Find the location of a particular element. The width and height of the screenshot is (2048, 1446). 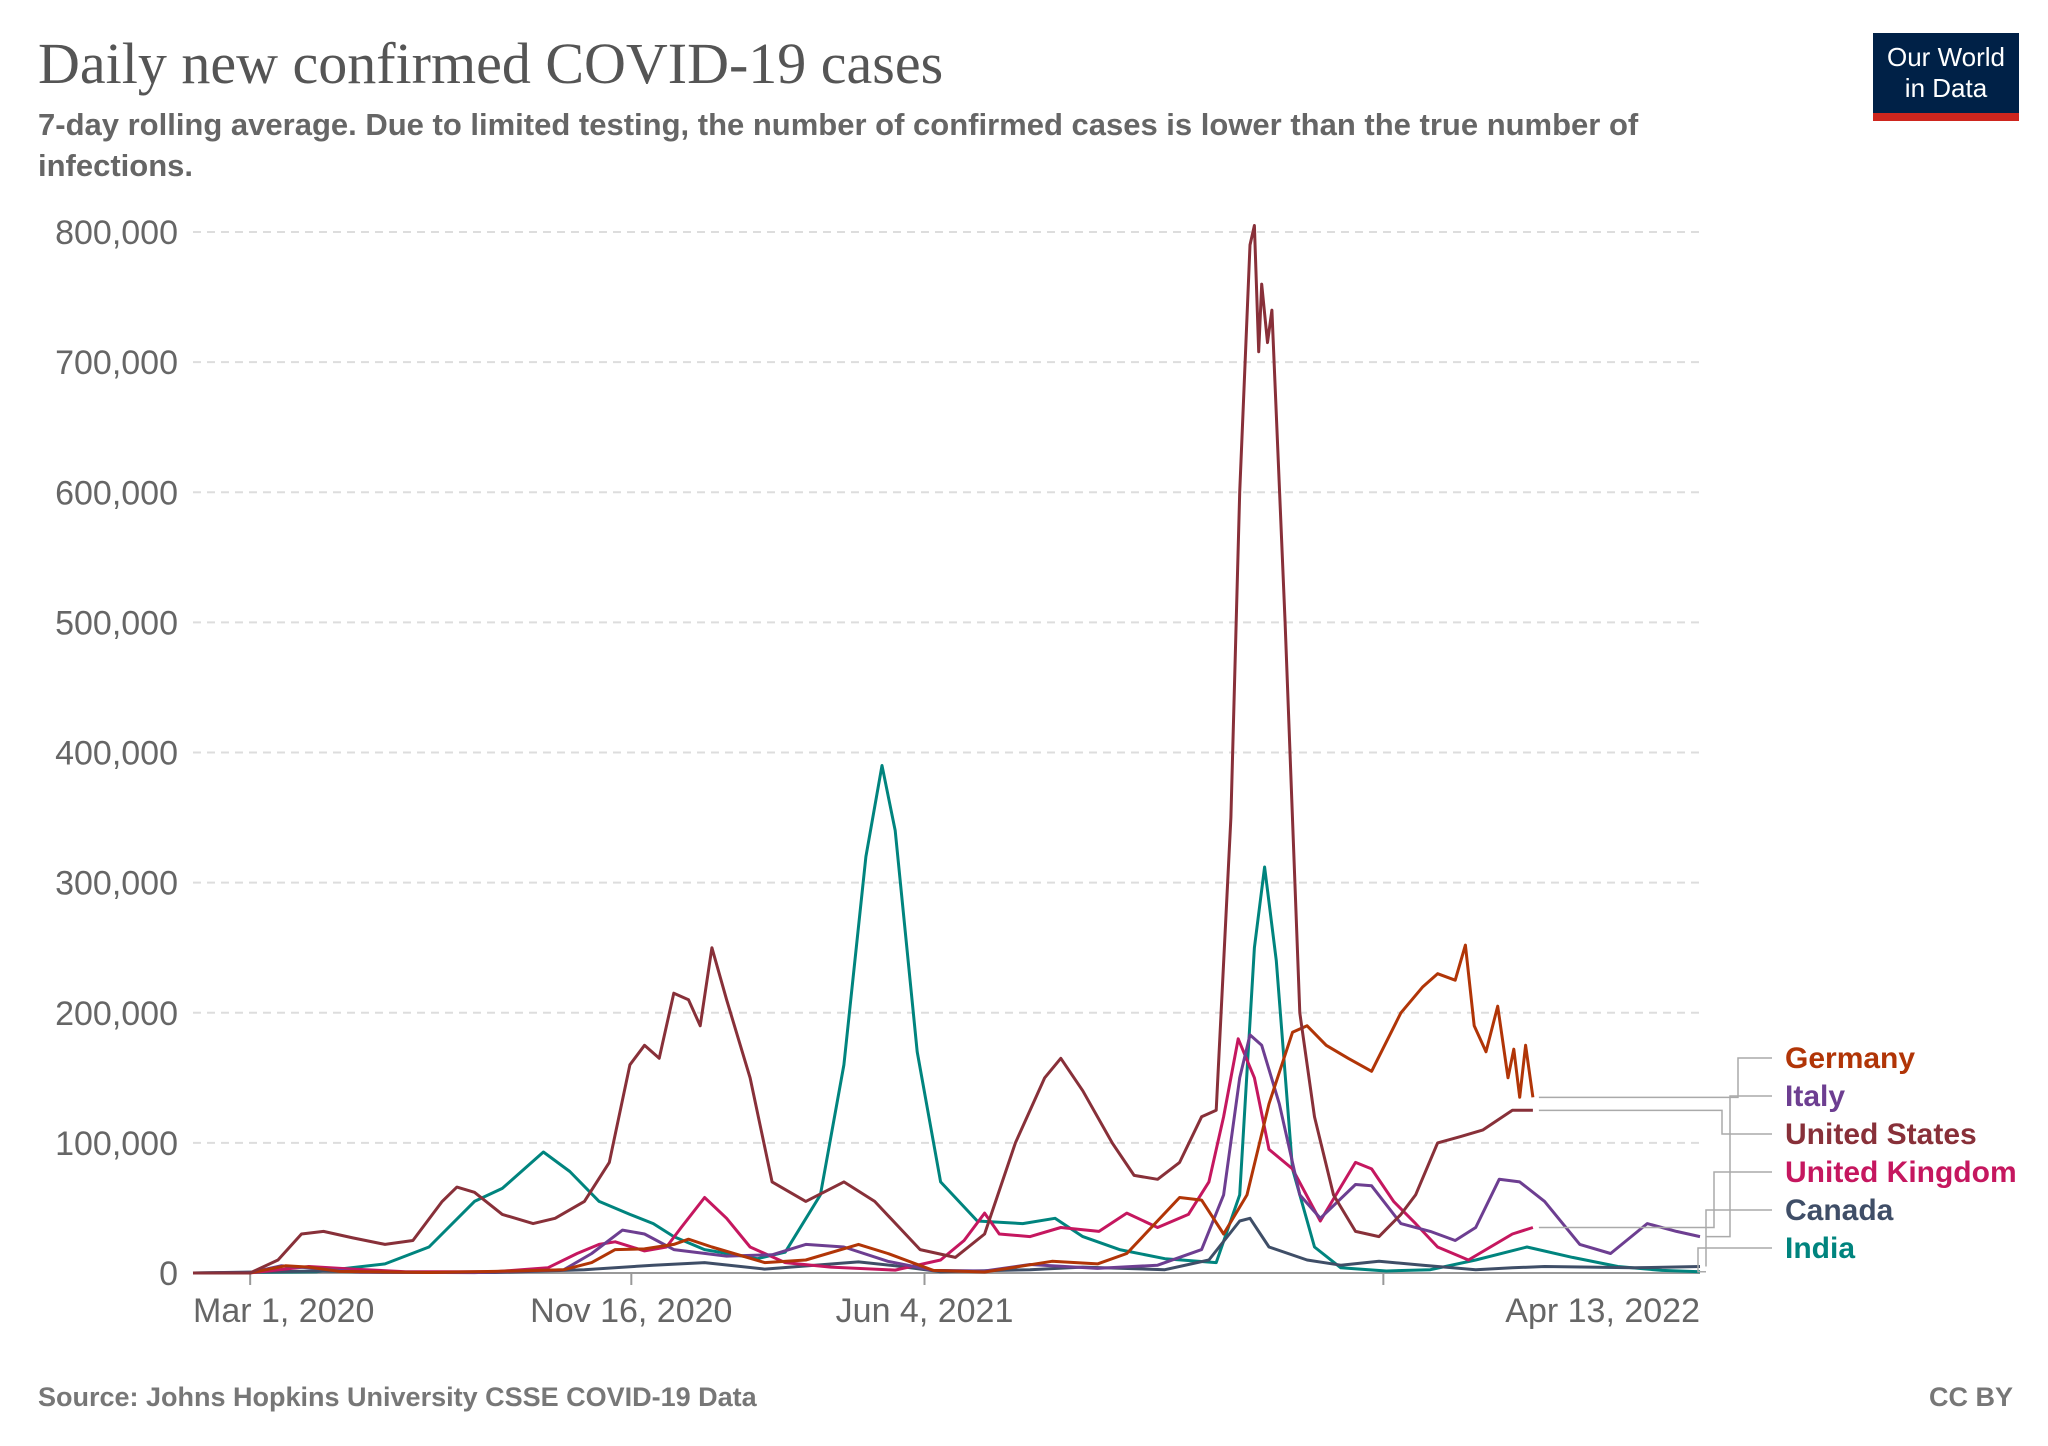

y-tick-label: 100,000 is located at coordinates (116, 1144).